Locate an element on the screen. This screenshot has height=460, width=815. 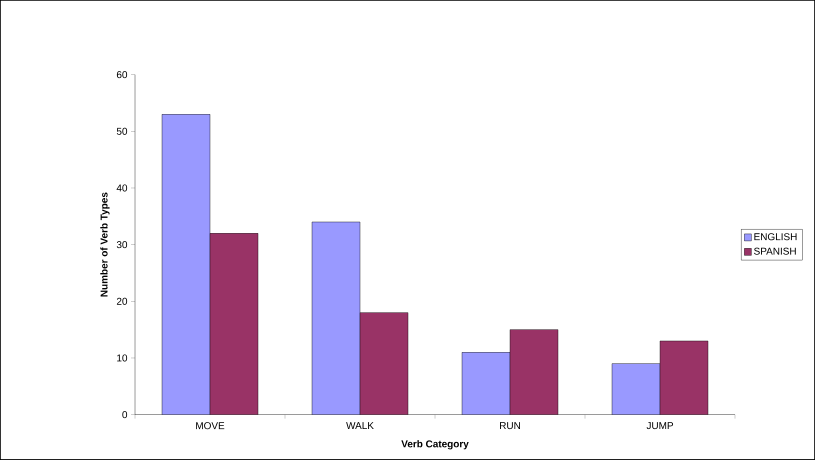
y-tick-label: 10 is located at coordinates (122, 358).